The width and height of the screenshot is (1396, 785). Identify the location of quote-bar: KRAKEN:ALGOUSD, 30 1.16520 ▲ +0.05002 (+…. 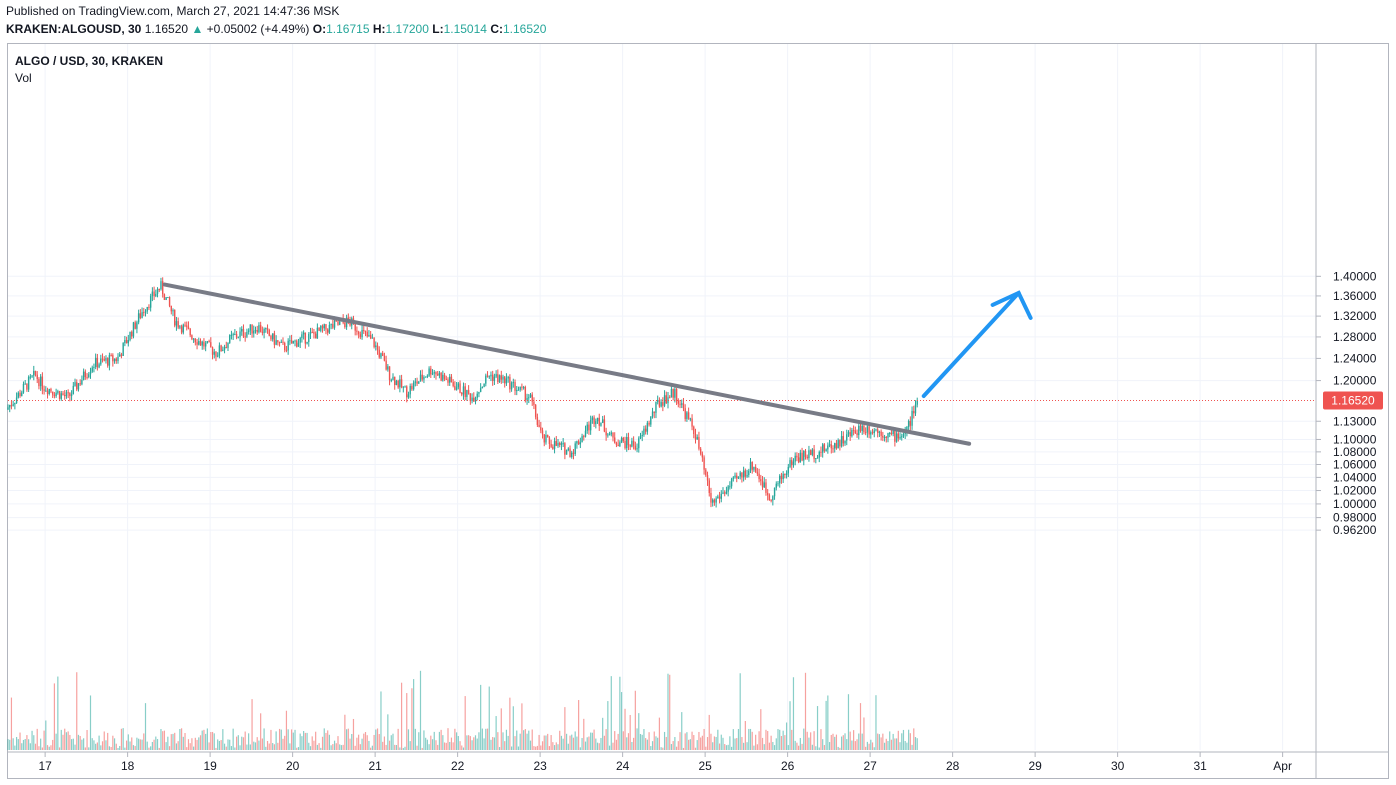
(276, 29).